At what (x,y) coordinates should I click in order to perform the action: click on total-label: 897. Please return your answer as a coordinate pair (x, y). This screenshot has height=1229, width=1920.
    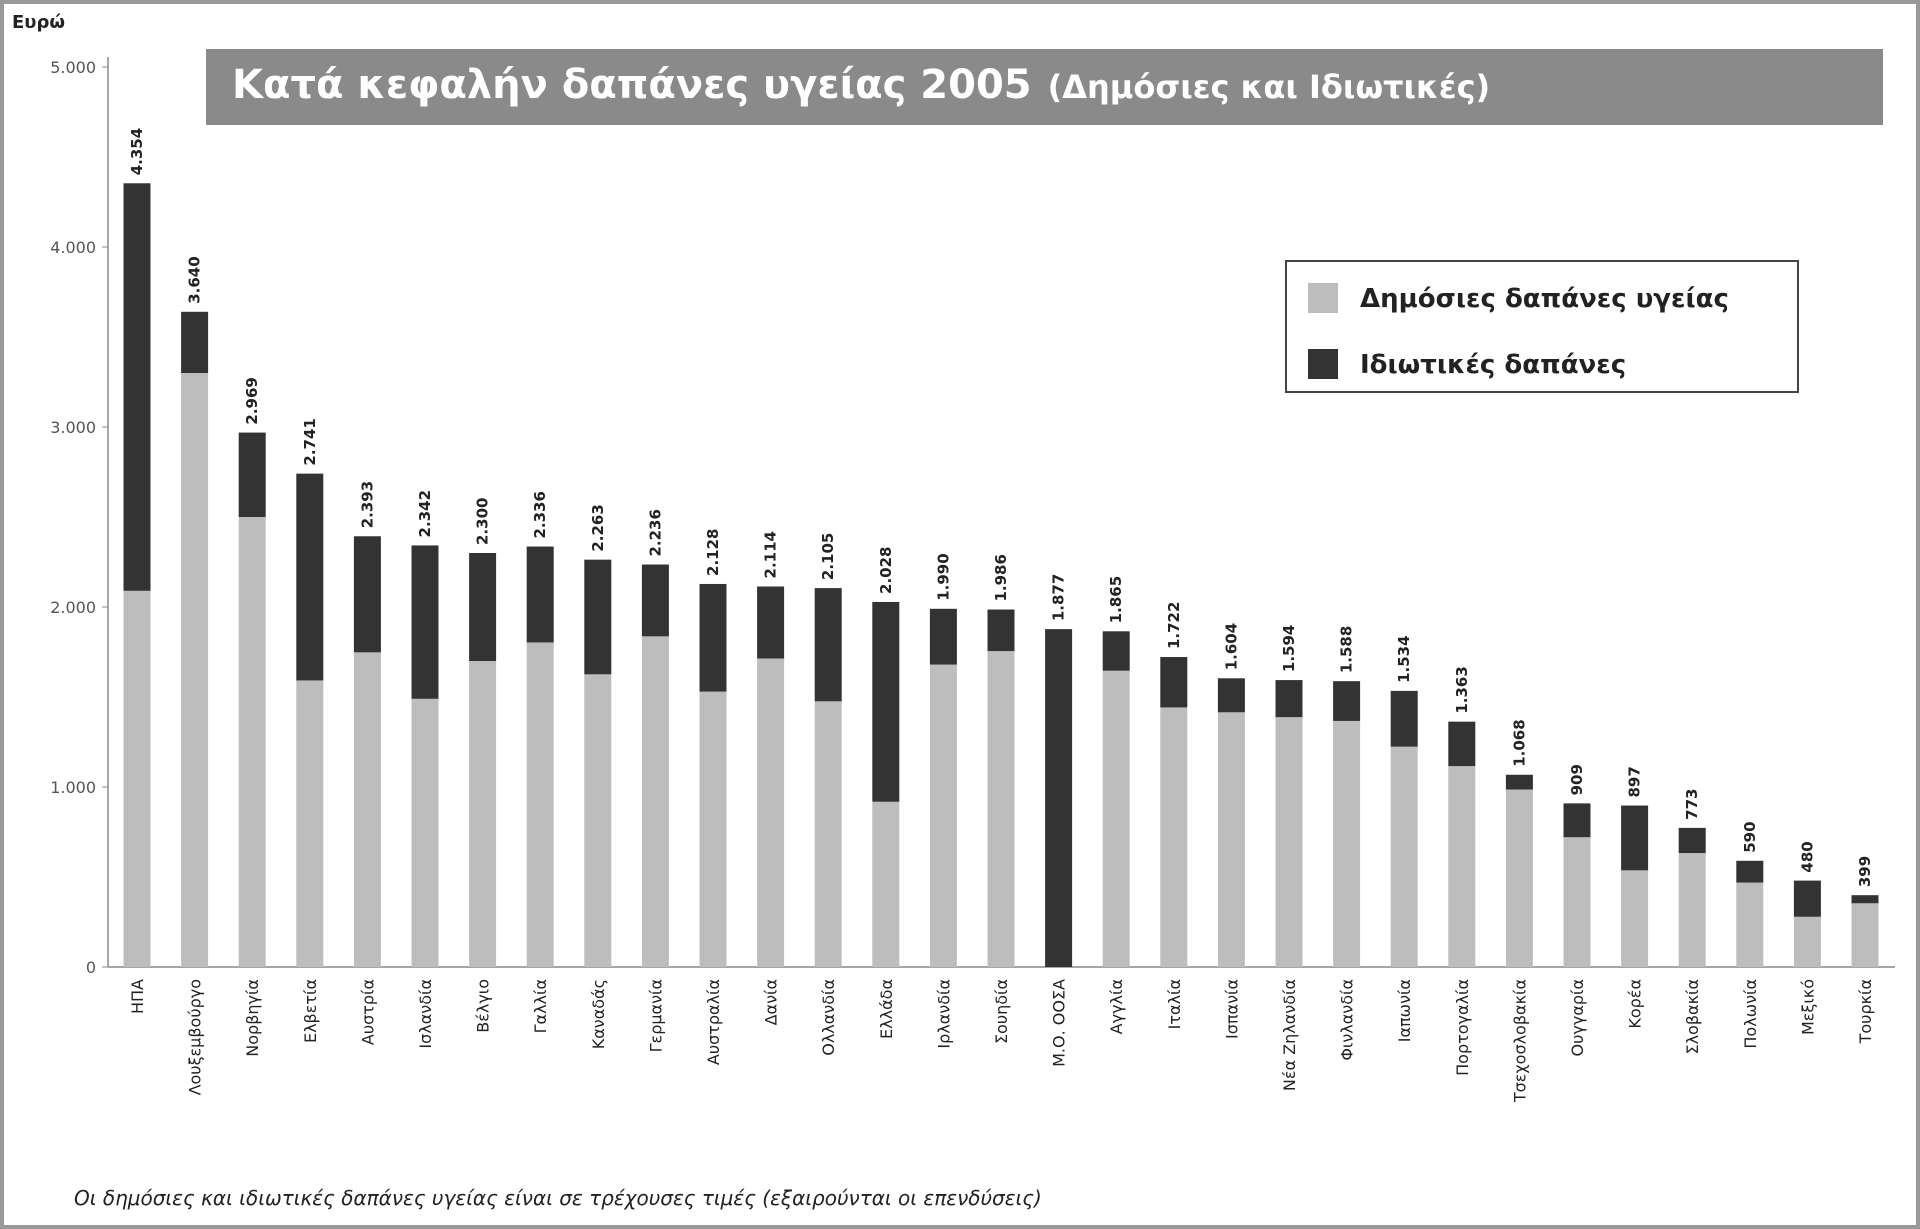
    Looking at the image, I should click on (1635, 781).